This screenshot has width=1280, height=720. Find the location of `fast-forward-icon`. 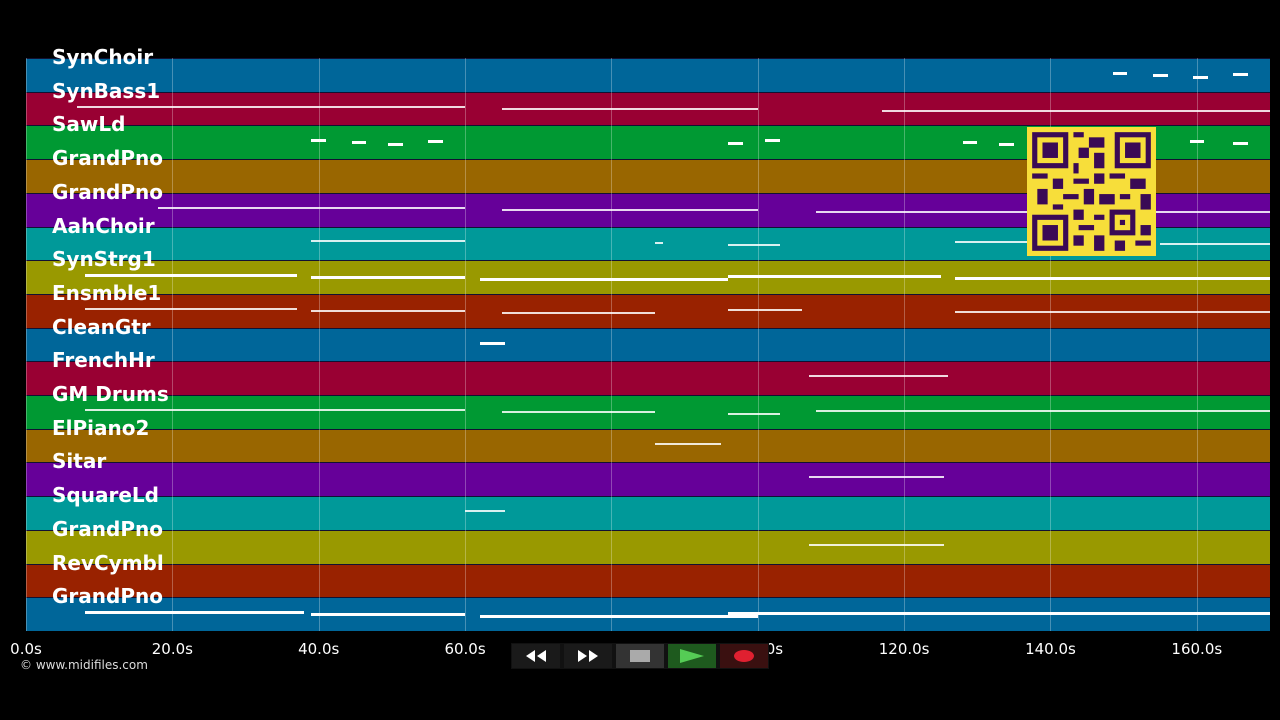

fast-forward-icon is located at coordinates (588, 656).